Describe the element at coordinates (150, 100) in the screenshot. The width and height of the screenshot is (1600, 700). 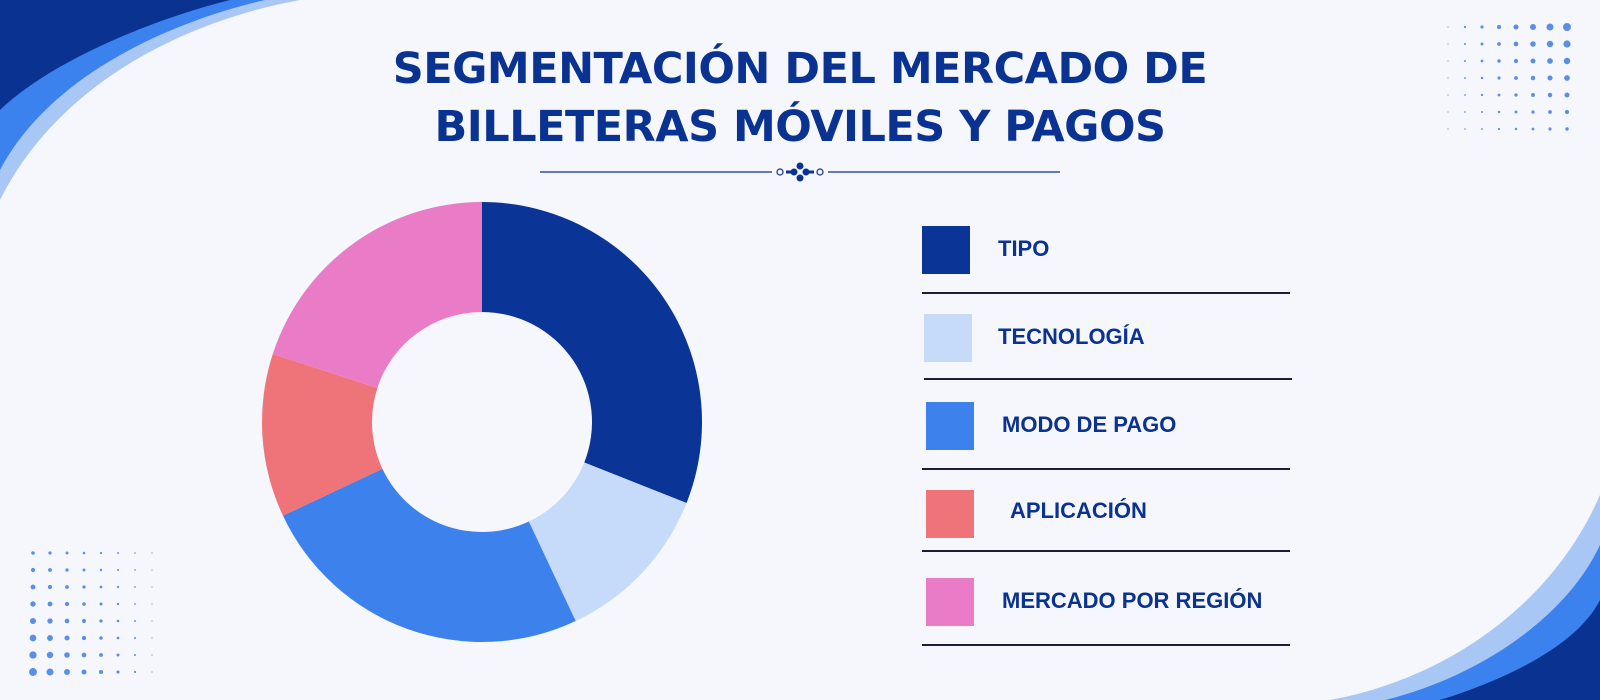
I see `top-left-wave` at that location.